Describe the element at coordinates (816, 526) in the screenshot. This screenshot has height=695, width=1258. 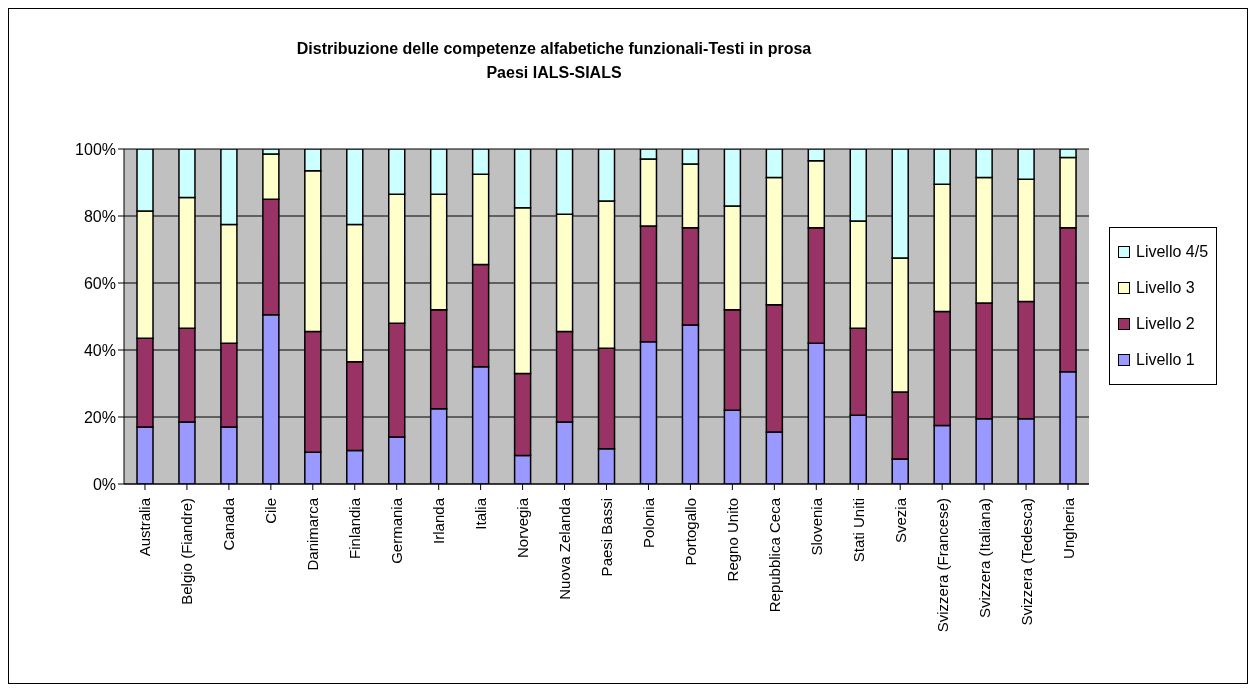
I see `x-tick-label: Slovenia` at that location.